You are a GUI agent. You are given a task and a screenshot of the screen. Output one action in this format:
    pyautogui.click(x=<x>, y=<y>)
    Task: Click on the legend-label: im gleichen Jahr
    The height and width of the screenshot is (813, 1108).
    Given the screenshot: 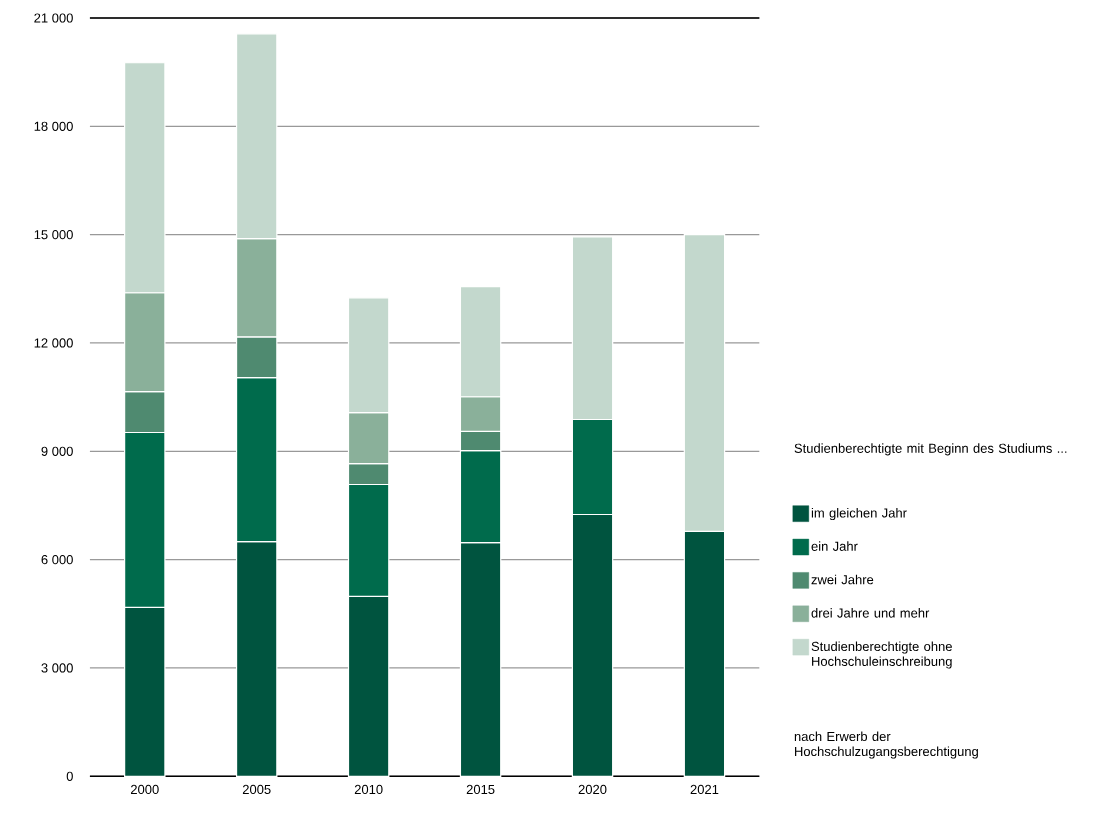 What is the action you would take?
    pyautogui.click(x=859, y=513)
    